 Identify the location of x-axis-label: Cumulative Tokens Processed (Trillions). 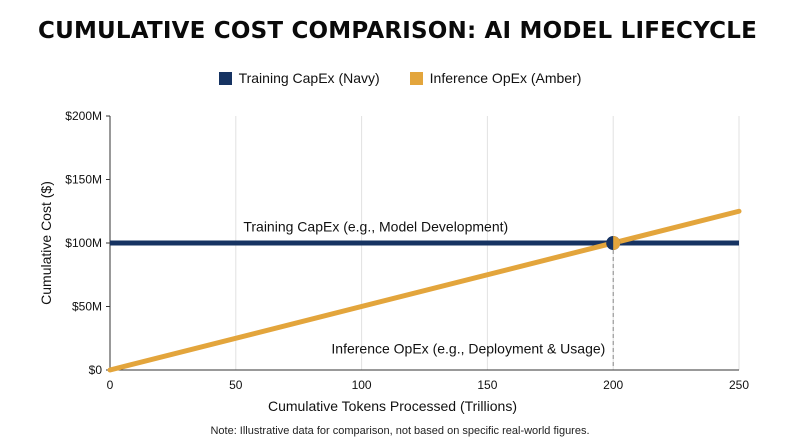
(392, 406).